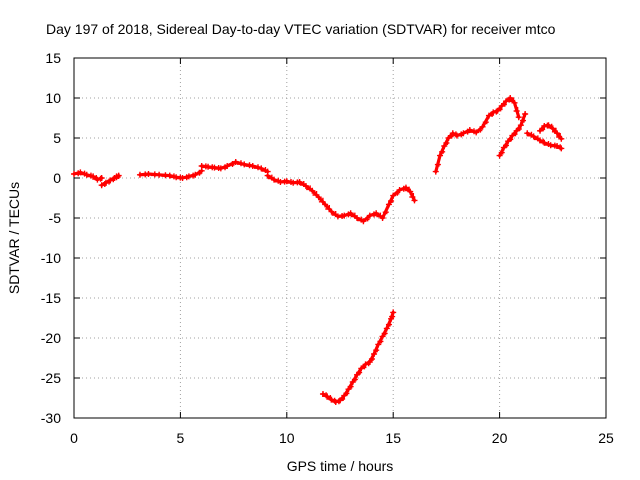 The height and width of the screenshot is (480, 640). I want to click on y-tick-label: 15, so click(53, 58).